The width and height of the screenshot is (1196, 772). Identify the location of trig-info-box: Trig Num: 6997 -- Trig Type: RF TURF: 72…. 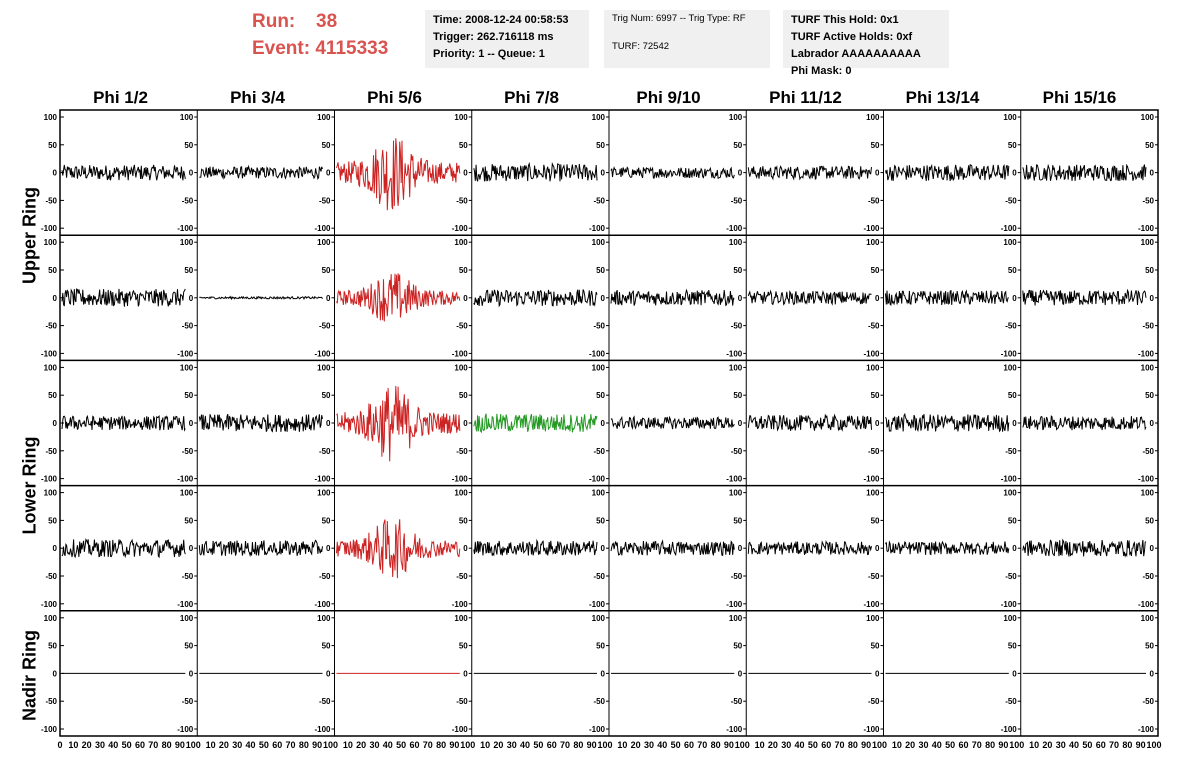
(687, 39).